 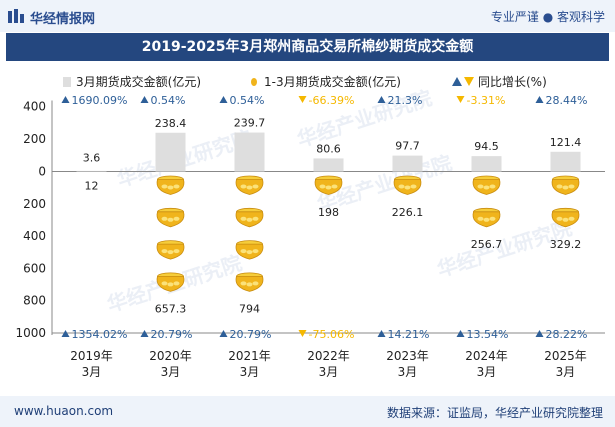 I want to click on yoy-march-label: 1690.09%, so click(x=100, y=100).